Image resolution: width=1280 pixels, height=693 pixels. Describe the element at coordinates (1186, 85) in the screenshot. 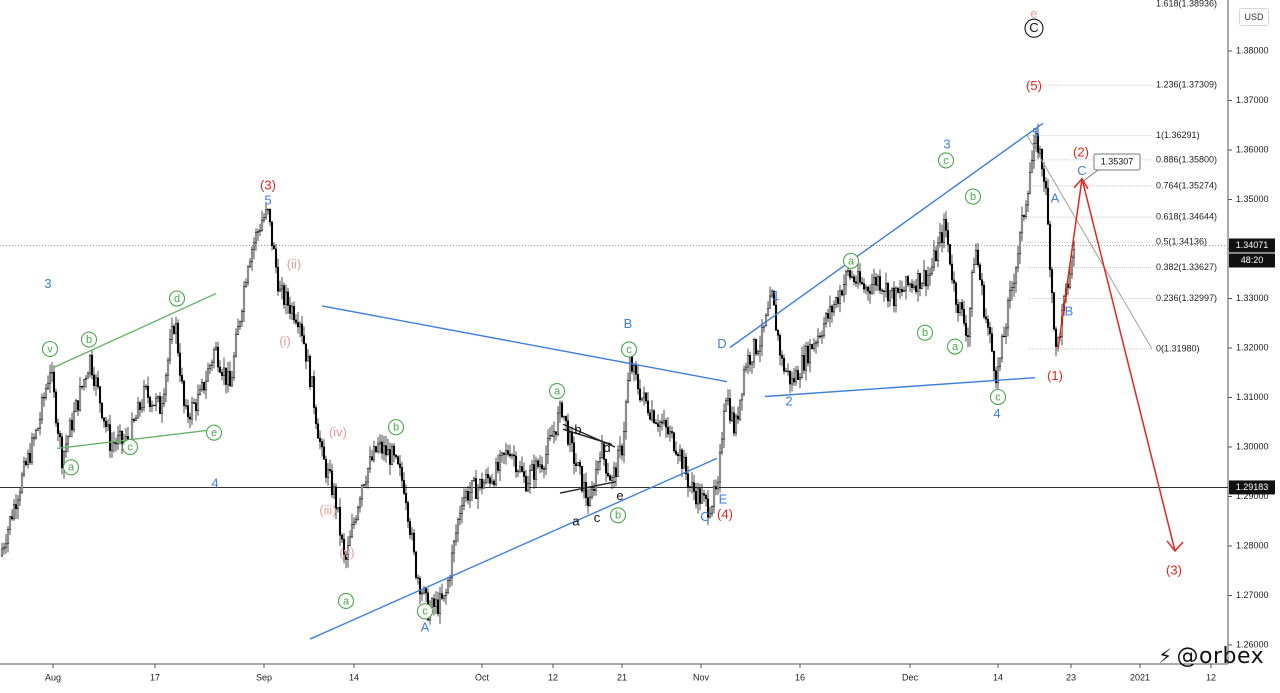

I see `fib-level-label: 1.236(1.37309)` at that location.